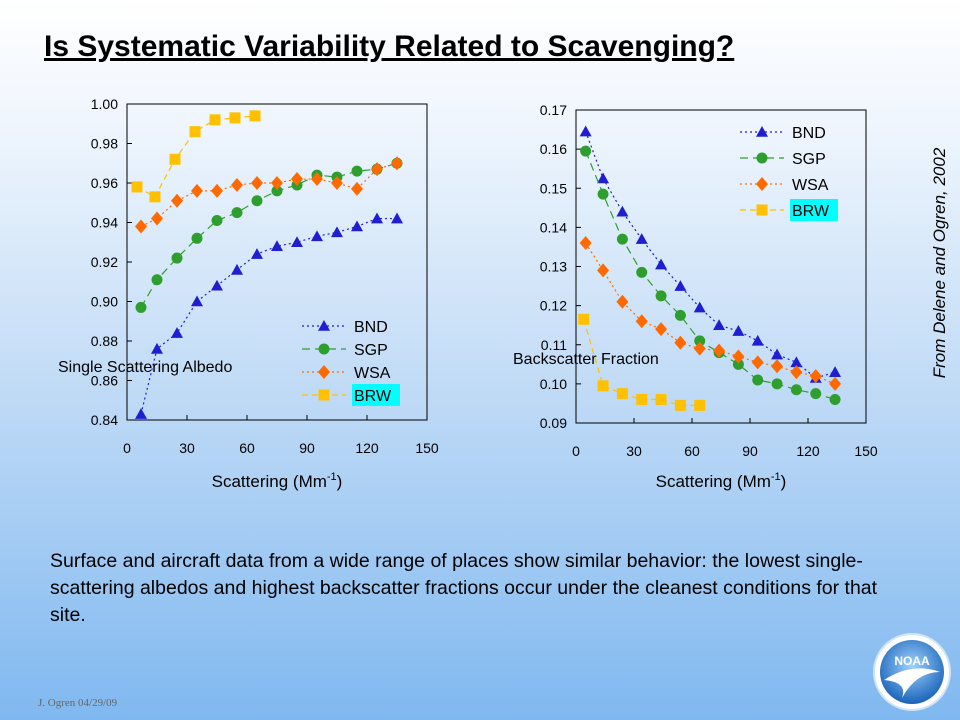  Describe the element at coordinates (553, 110) in the screenshot. I see `y-tick-label: 0.17` at that location.